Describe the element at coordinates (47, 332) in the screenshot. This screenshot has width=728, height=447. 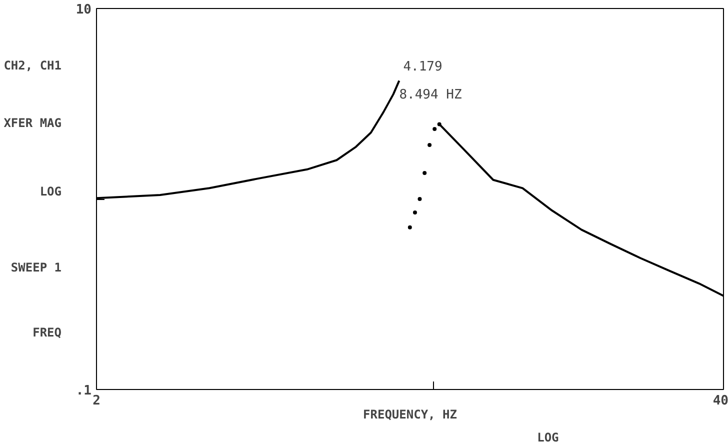
I see `text: FREQ` at that location.